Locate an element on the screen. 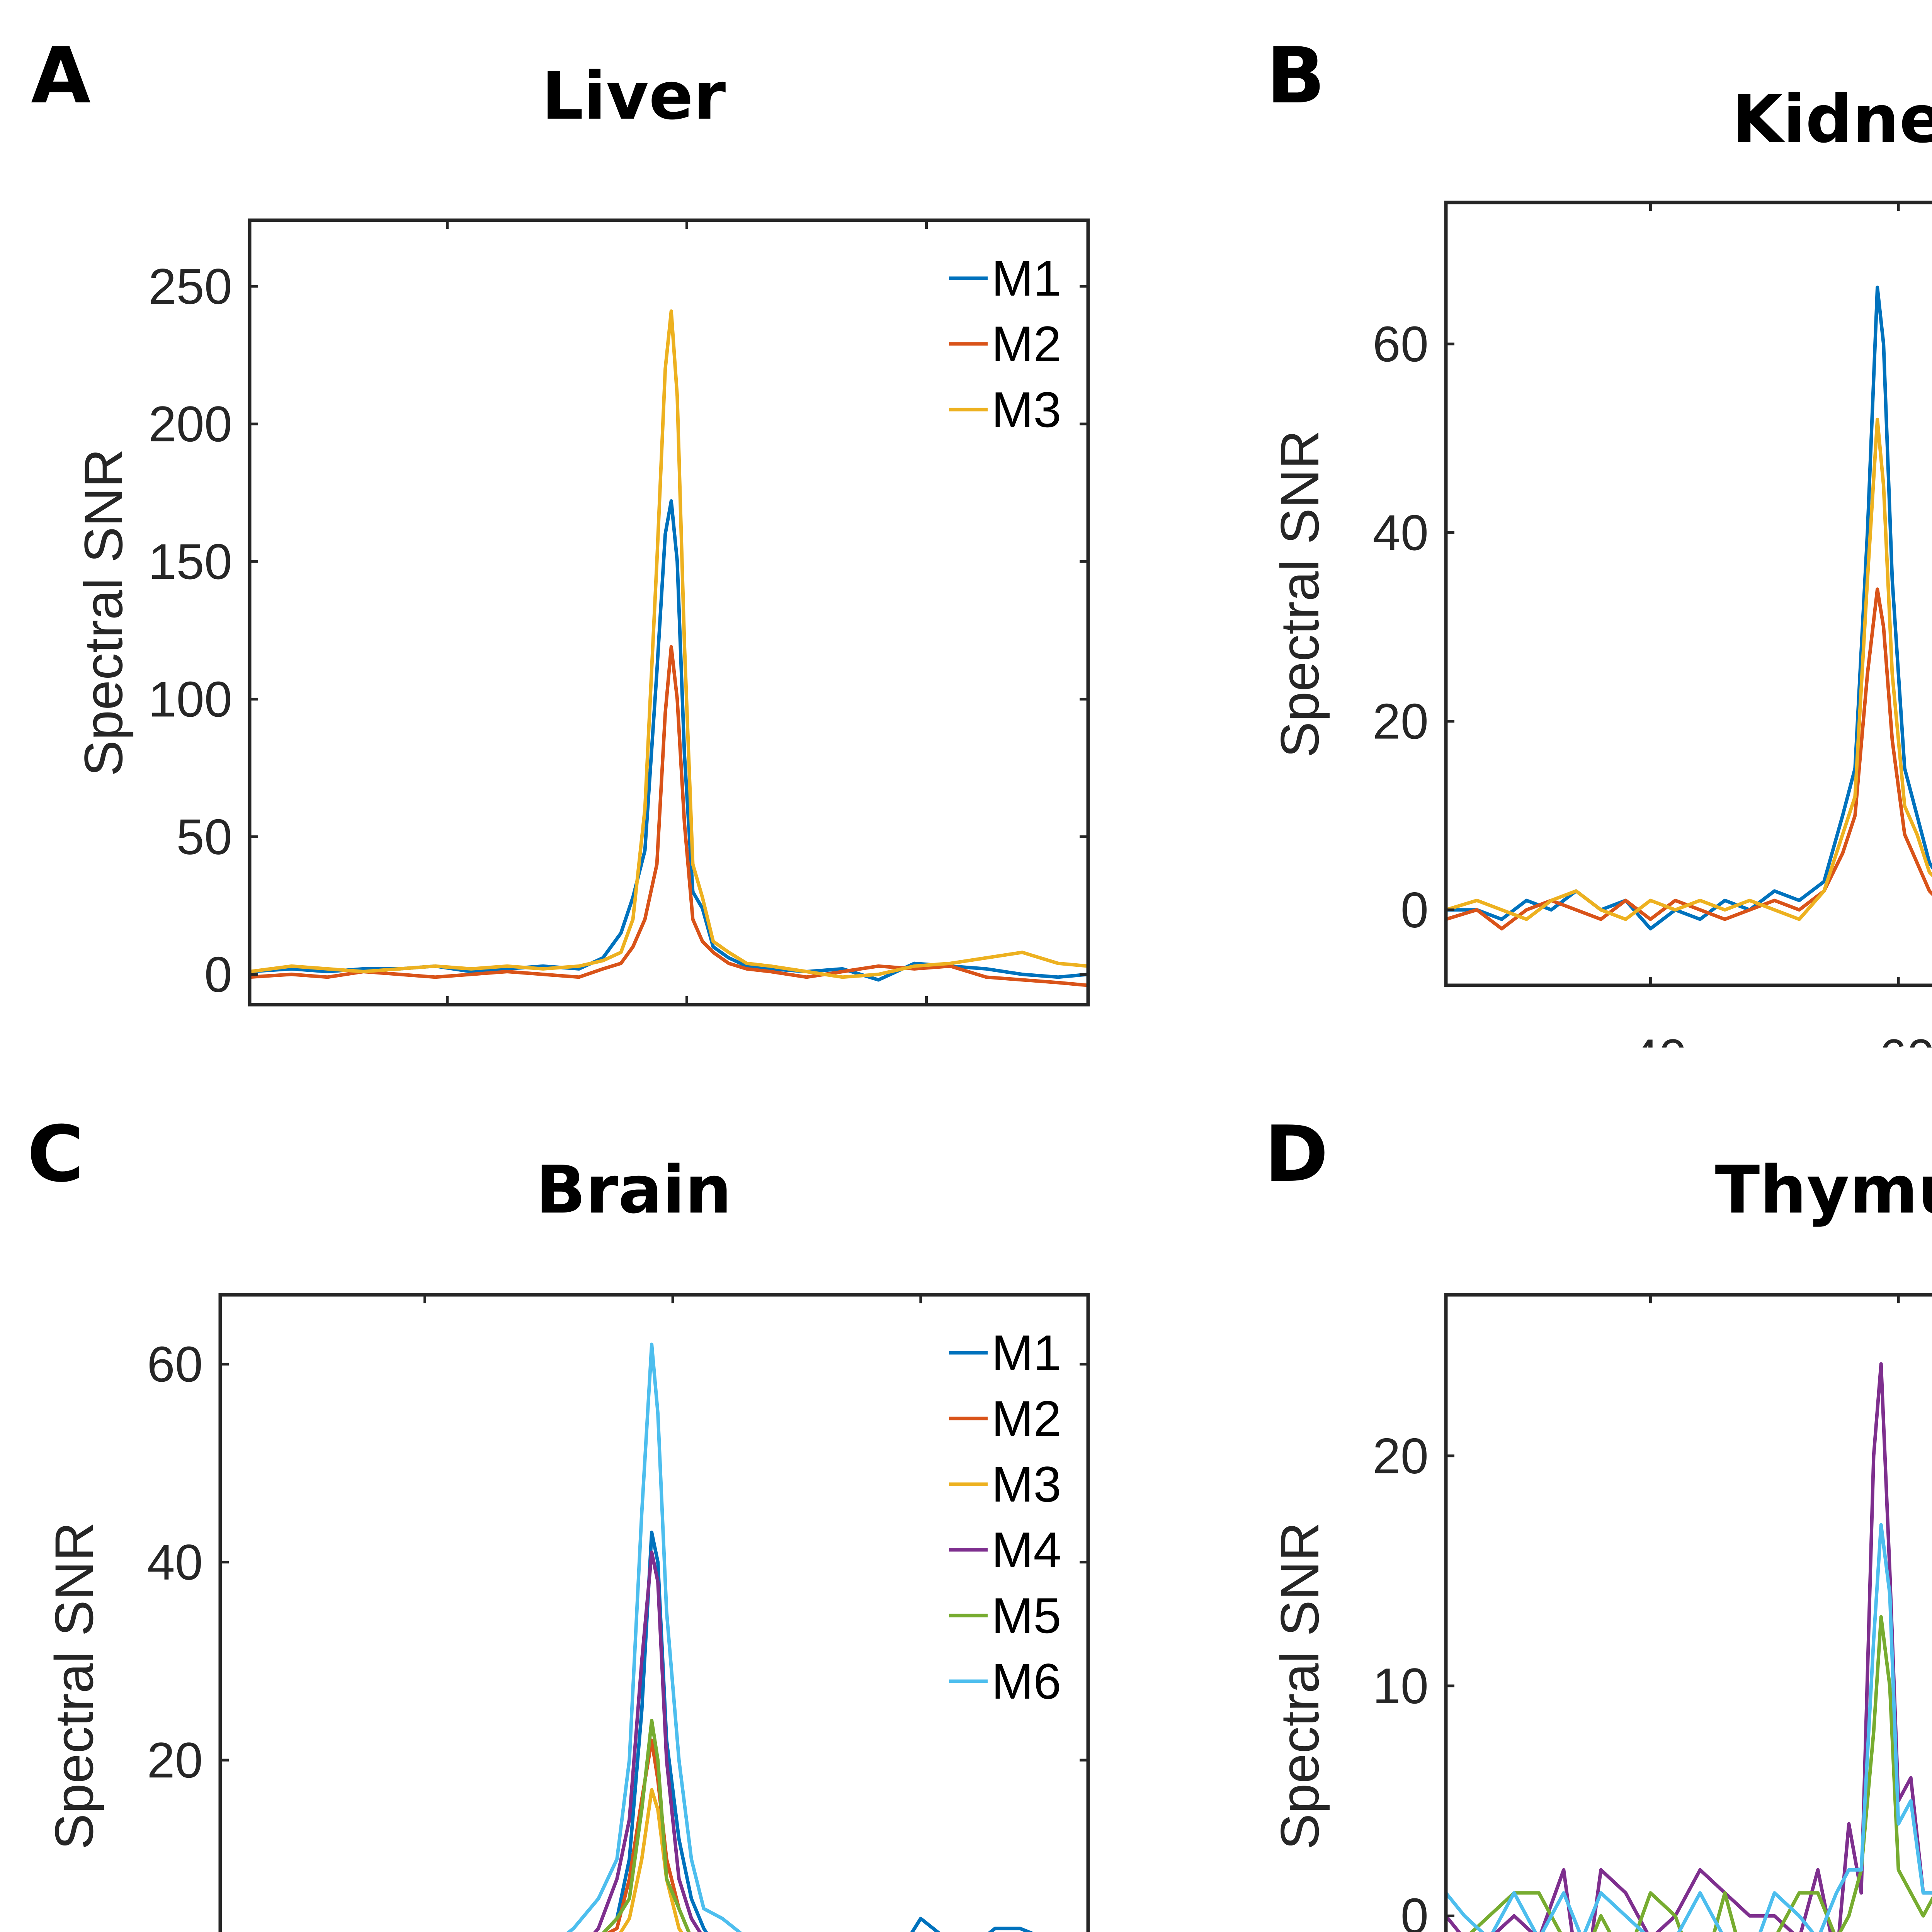 This screenshot has height=1932, width=1932. legend-label-m4: M4 is located at coordinates (1027, 1550).